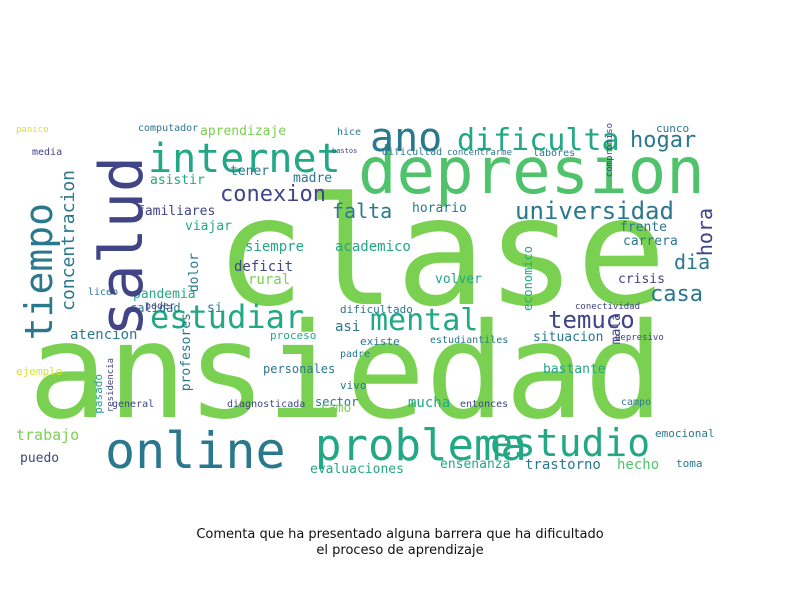  Describe the element at coordinates (244, 159) in the screenshot. I see `cloud-word-internet: internet` at that location.